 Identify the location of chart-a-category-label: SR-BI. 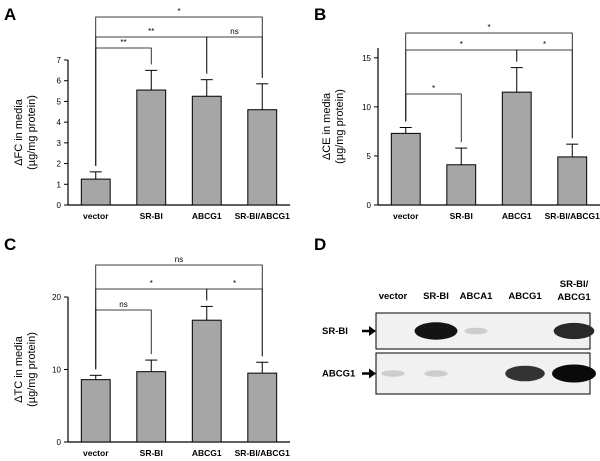
(151, 216).